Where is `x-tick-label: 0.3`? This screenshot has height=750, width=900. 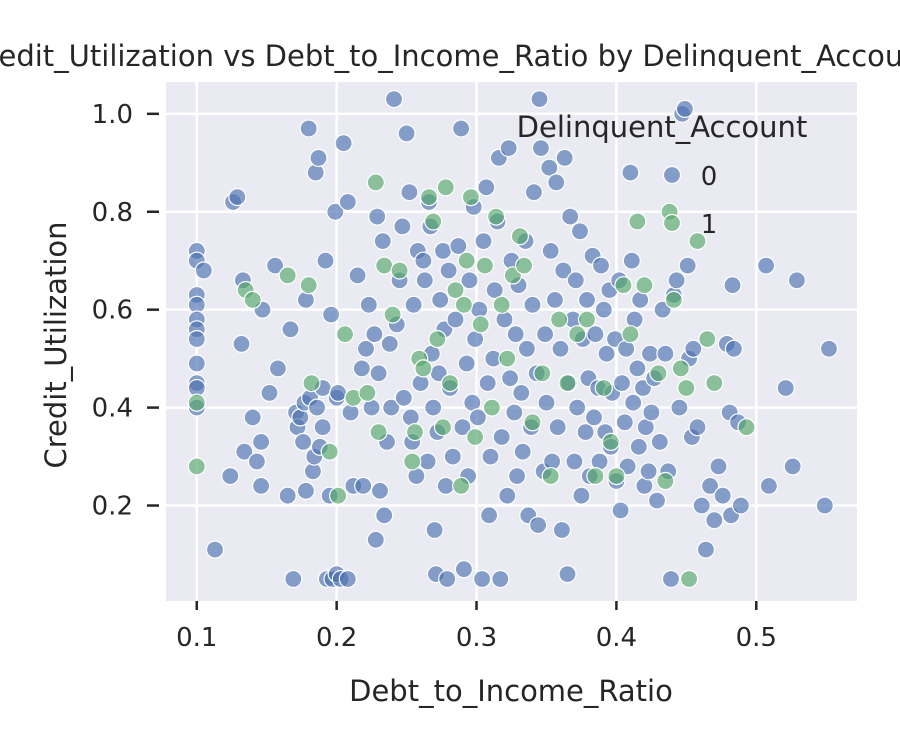
x-tick-label: 0.3 is located at coordinates (476, 638).